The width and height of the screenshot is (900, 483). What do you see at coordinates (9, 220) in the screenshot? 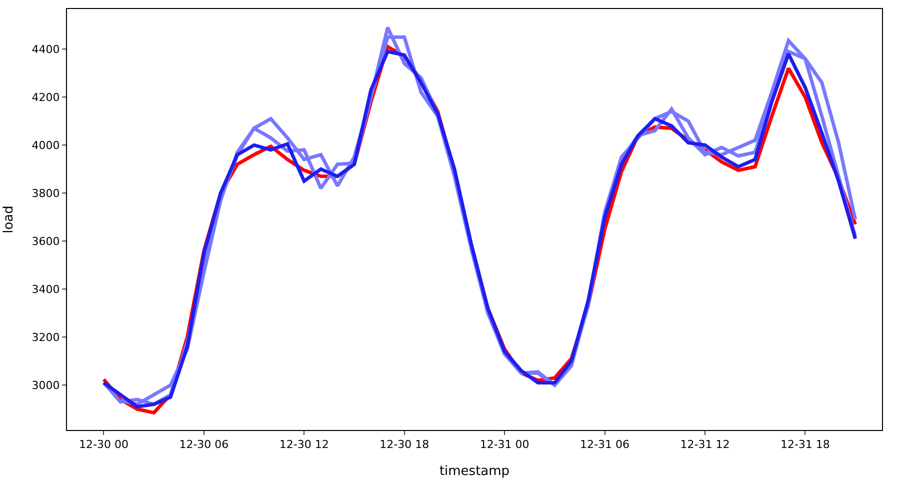
I see `y-axis-title: load` at bounding box center [9, 220].